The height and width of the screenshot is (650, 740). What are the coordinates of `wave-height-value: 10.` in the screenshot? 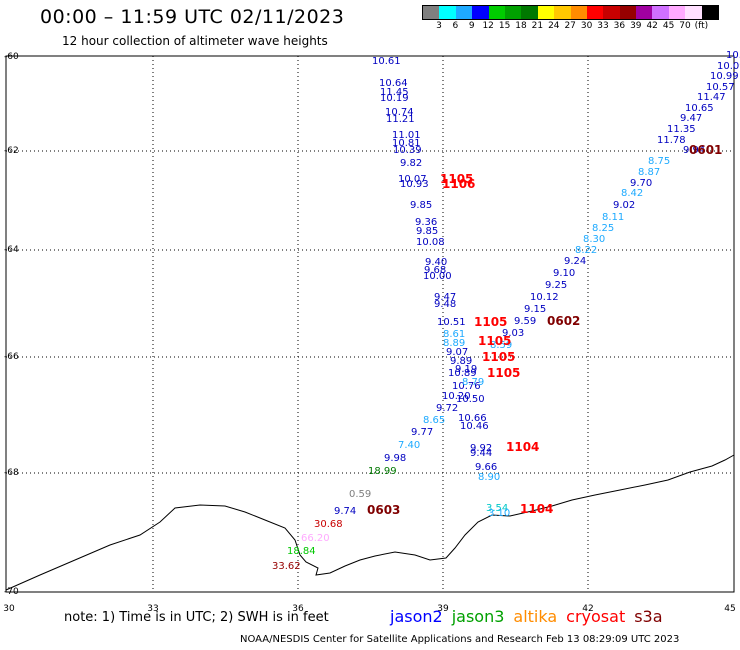 It's located at (733, 55).